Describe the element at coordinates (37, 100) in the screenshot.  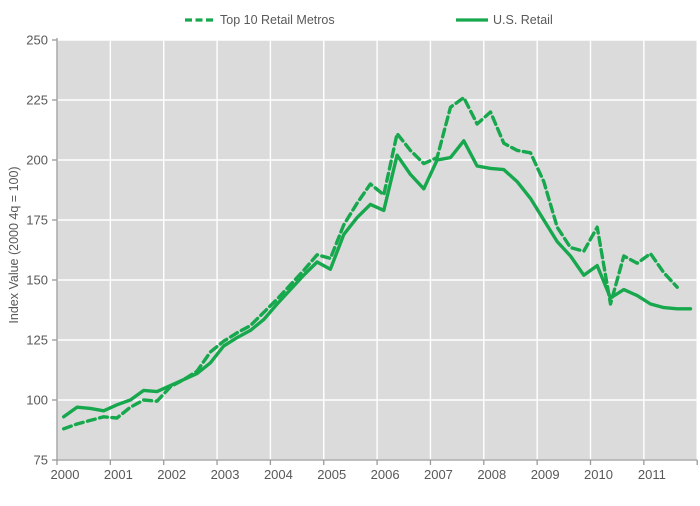
I see `y-tick-label: 225` at that location.